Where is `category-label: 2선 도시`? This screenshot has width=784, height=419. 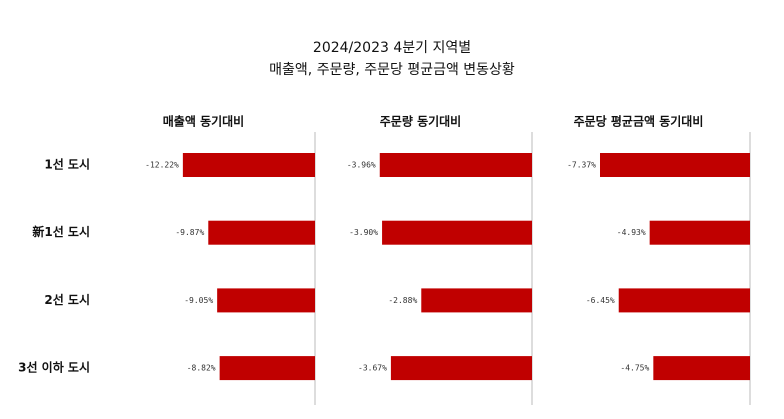 category-label: 2선 도시 is located at coordinates (67, 299).